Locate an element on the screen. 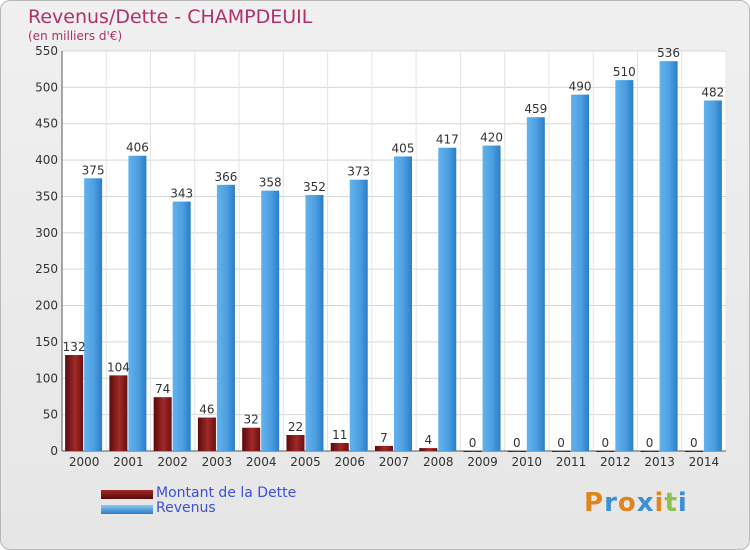 Image resolution: width=750 pixels, height=550 pixels. data-label-revenue: 482 is located at coordinates (712, 92).